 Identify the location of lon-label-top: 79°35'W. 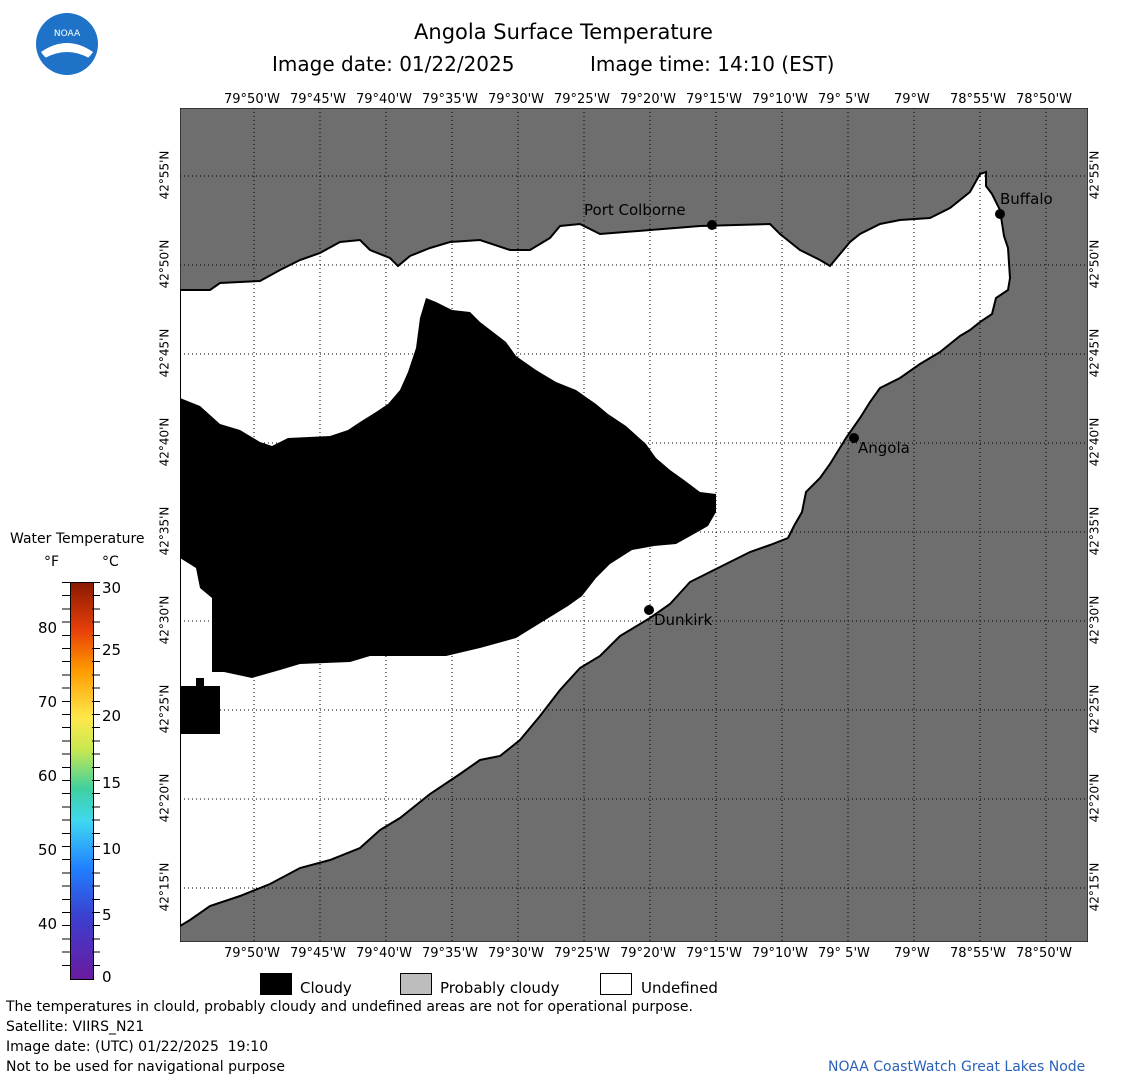
(450, 99).